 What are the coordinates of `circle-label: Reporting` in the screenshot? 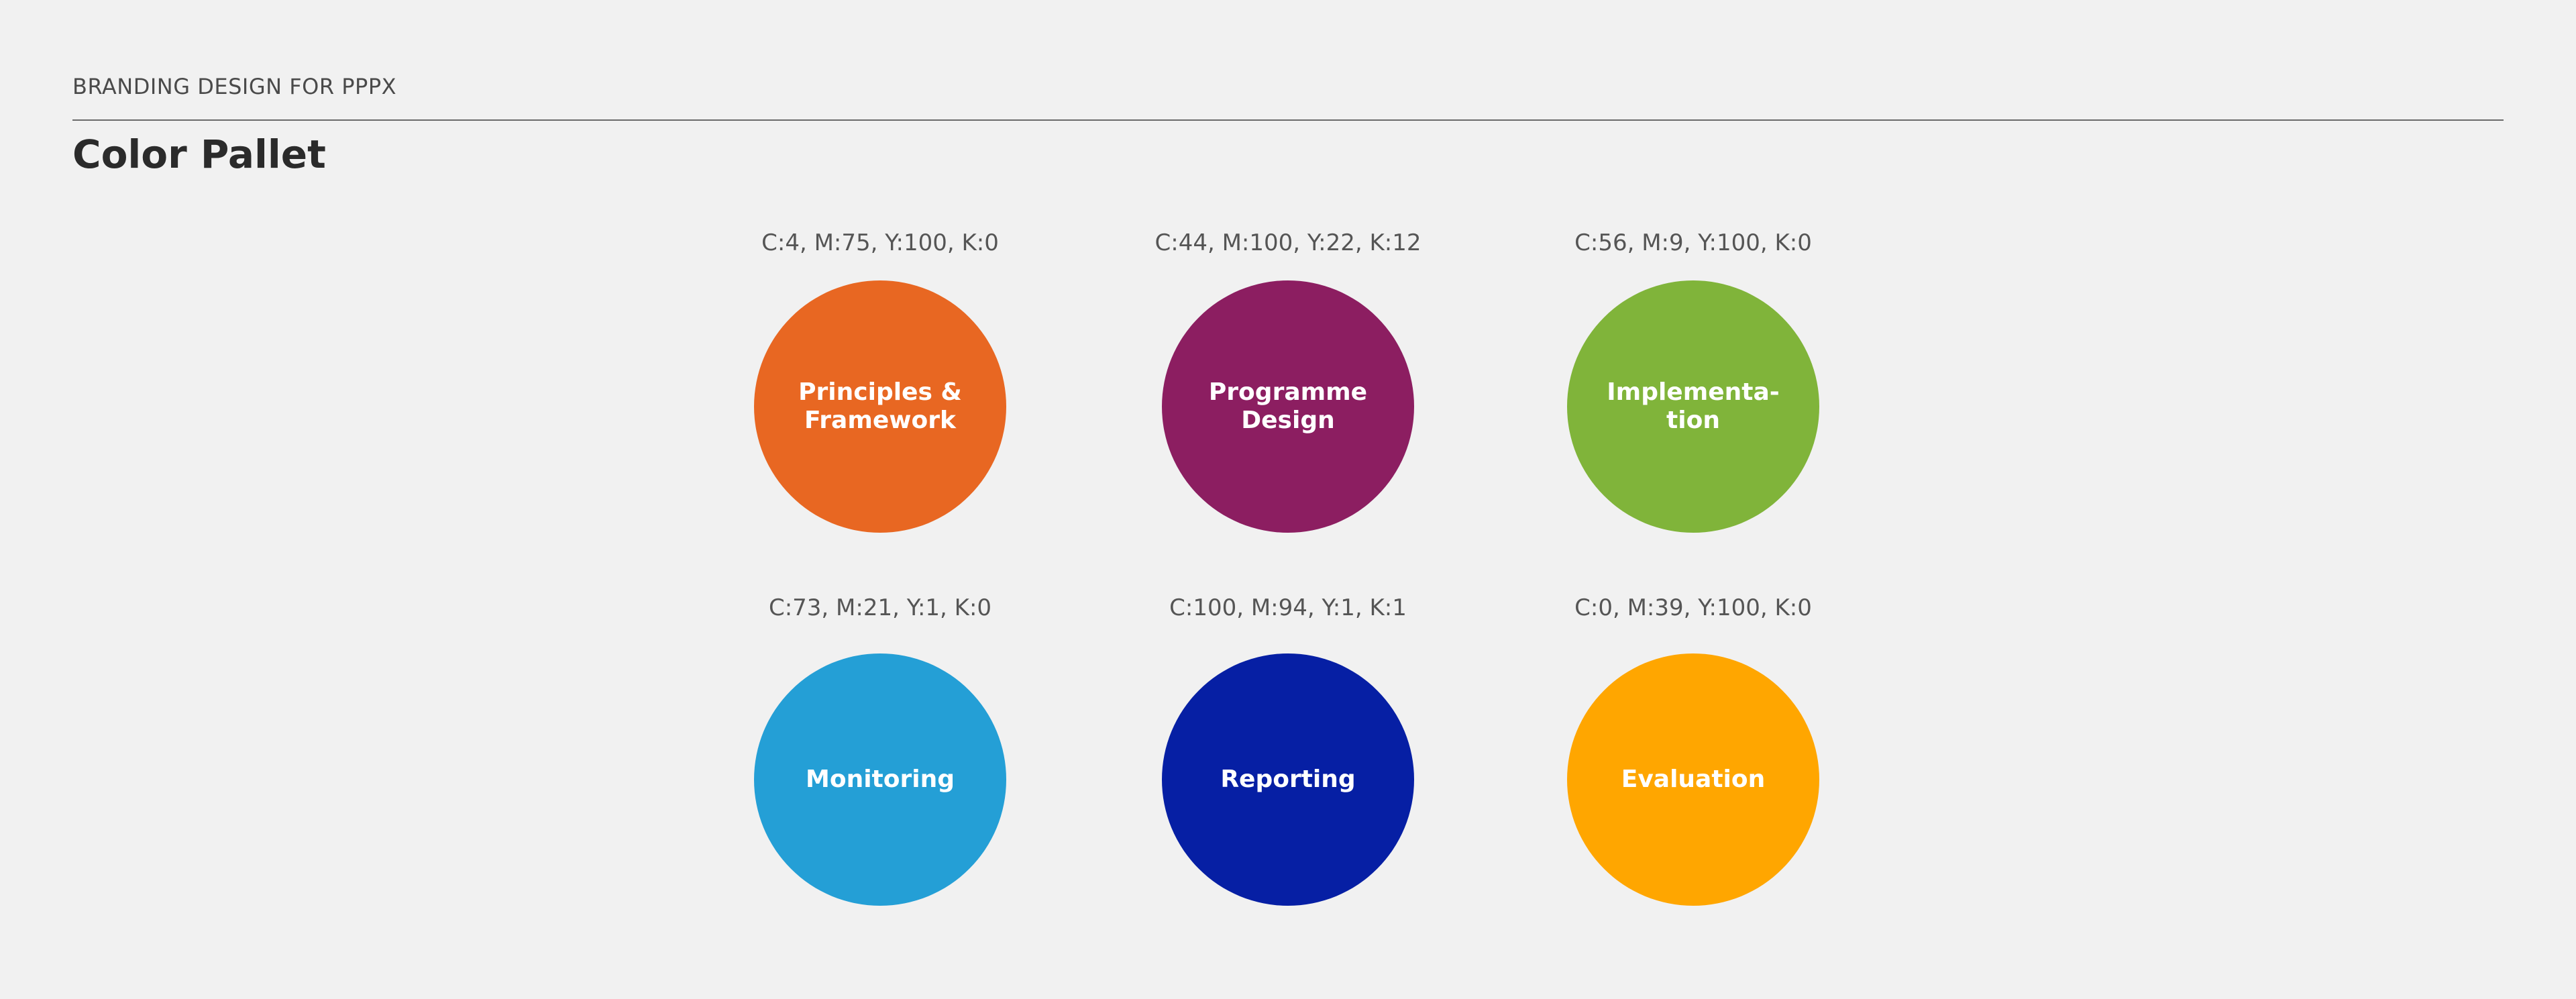 It's located at (1288, 780).